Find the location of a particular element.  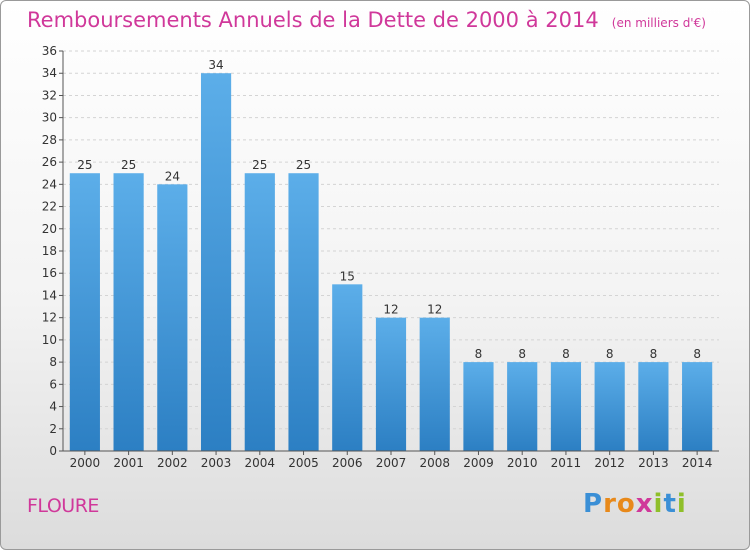

y-tick-label: 32 is located at coordinates (49, 95).